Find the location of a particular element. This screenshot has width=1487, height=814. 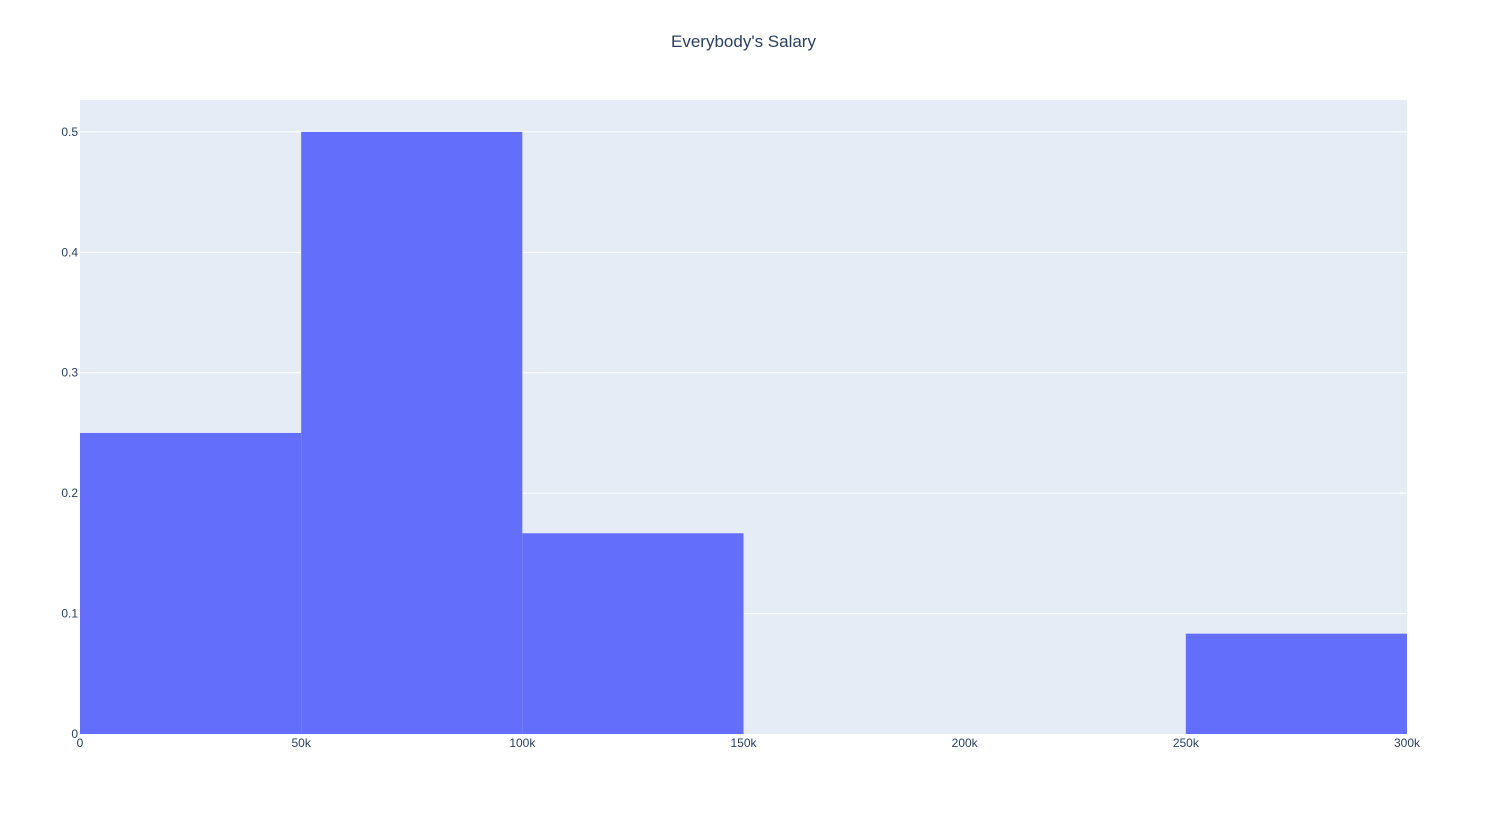

x-tick-label: 0 is located at coordinates (80, 743).